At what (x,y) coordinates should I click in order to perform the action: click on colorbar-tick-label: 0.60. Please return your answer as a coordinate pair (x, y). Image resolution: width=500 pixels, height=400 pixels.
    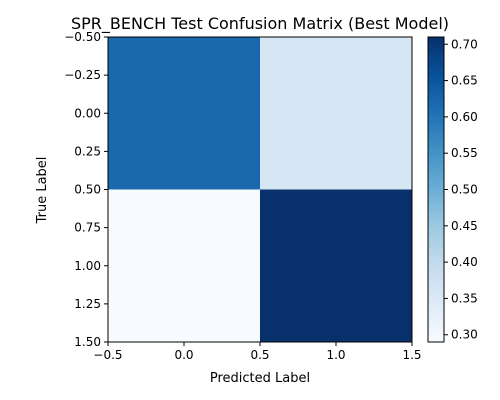
    Looking at the image, I should click on (464, 117).